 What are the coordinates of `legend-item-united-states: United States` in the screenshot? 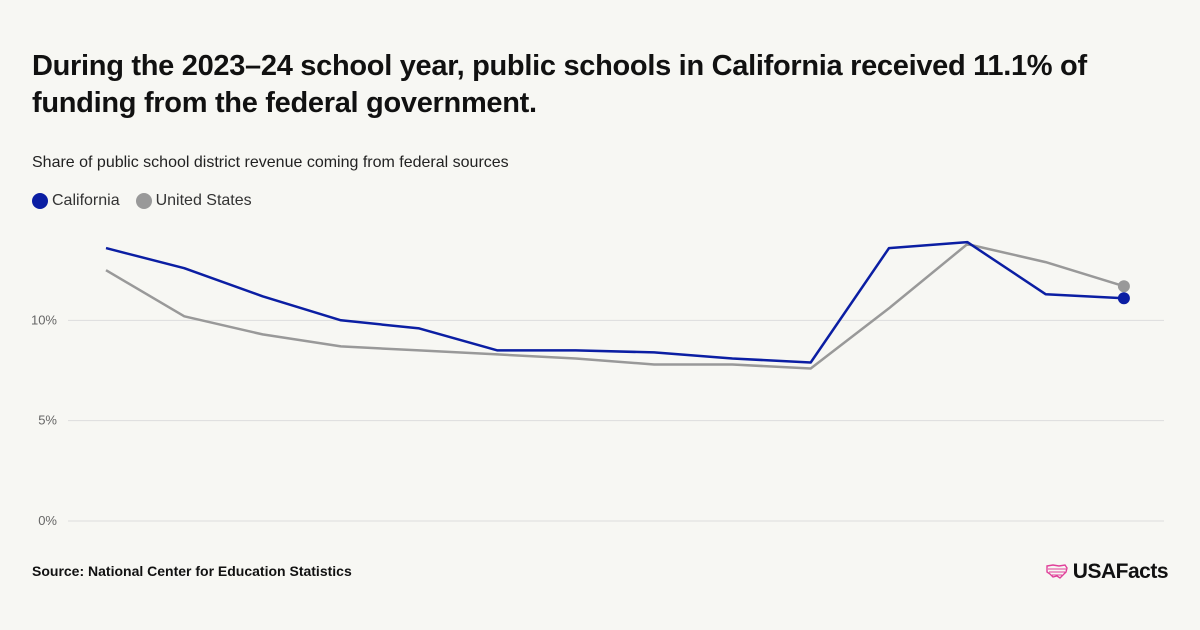 It's located at (193, 201).